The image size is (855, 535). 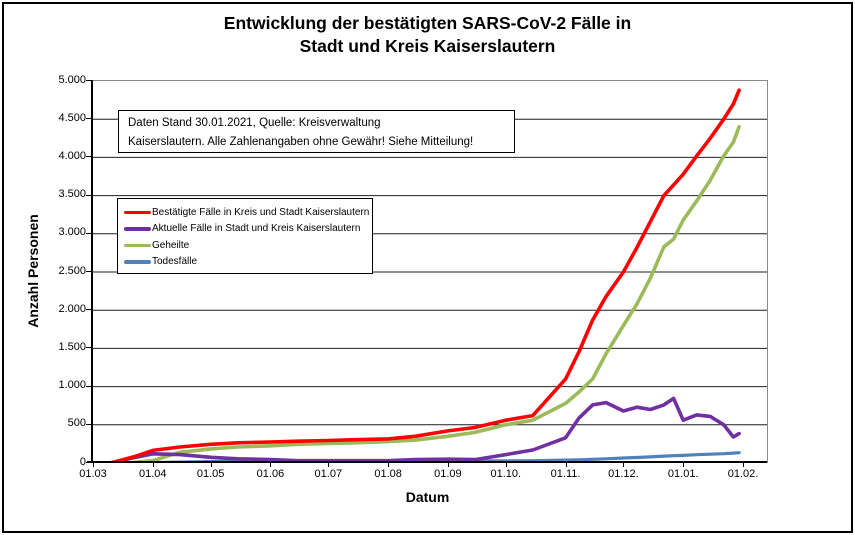 What do you see at coordinates (388, 474) in the screenshot?
I see `x-tick-label: 01.08` at bounding box center [388, 474].